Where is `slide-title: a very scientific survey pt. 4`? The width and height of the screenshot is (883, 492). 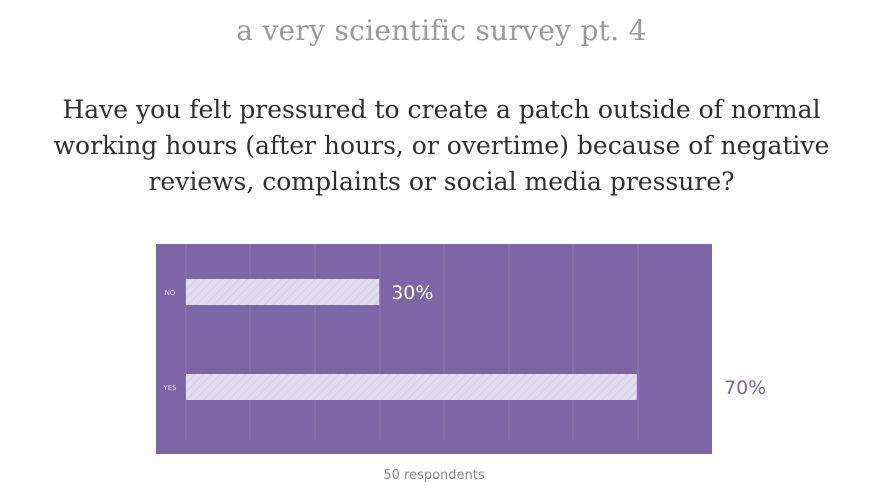
slide-title: a very scientific survey pt. 4 is located at coordinates (441, 30).